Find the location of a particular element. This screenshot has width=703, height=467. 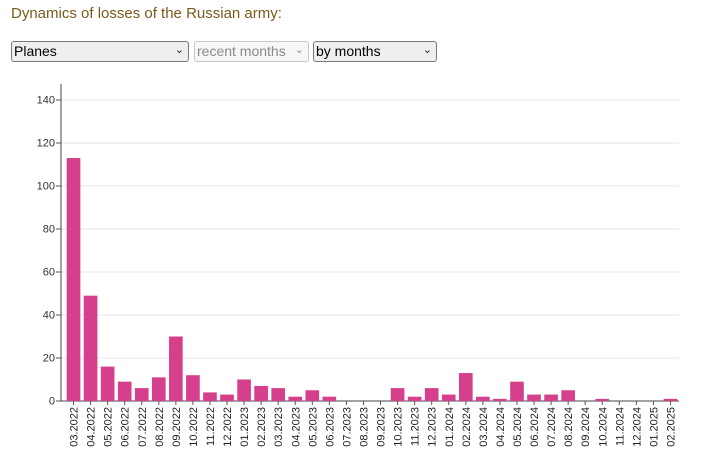

period-select: recent months ⌄ is located at coordinates (251, 51).